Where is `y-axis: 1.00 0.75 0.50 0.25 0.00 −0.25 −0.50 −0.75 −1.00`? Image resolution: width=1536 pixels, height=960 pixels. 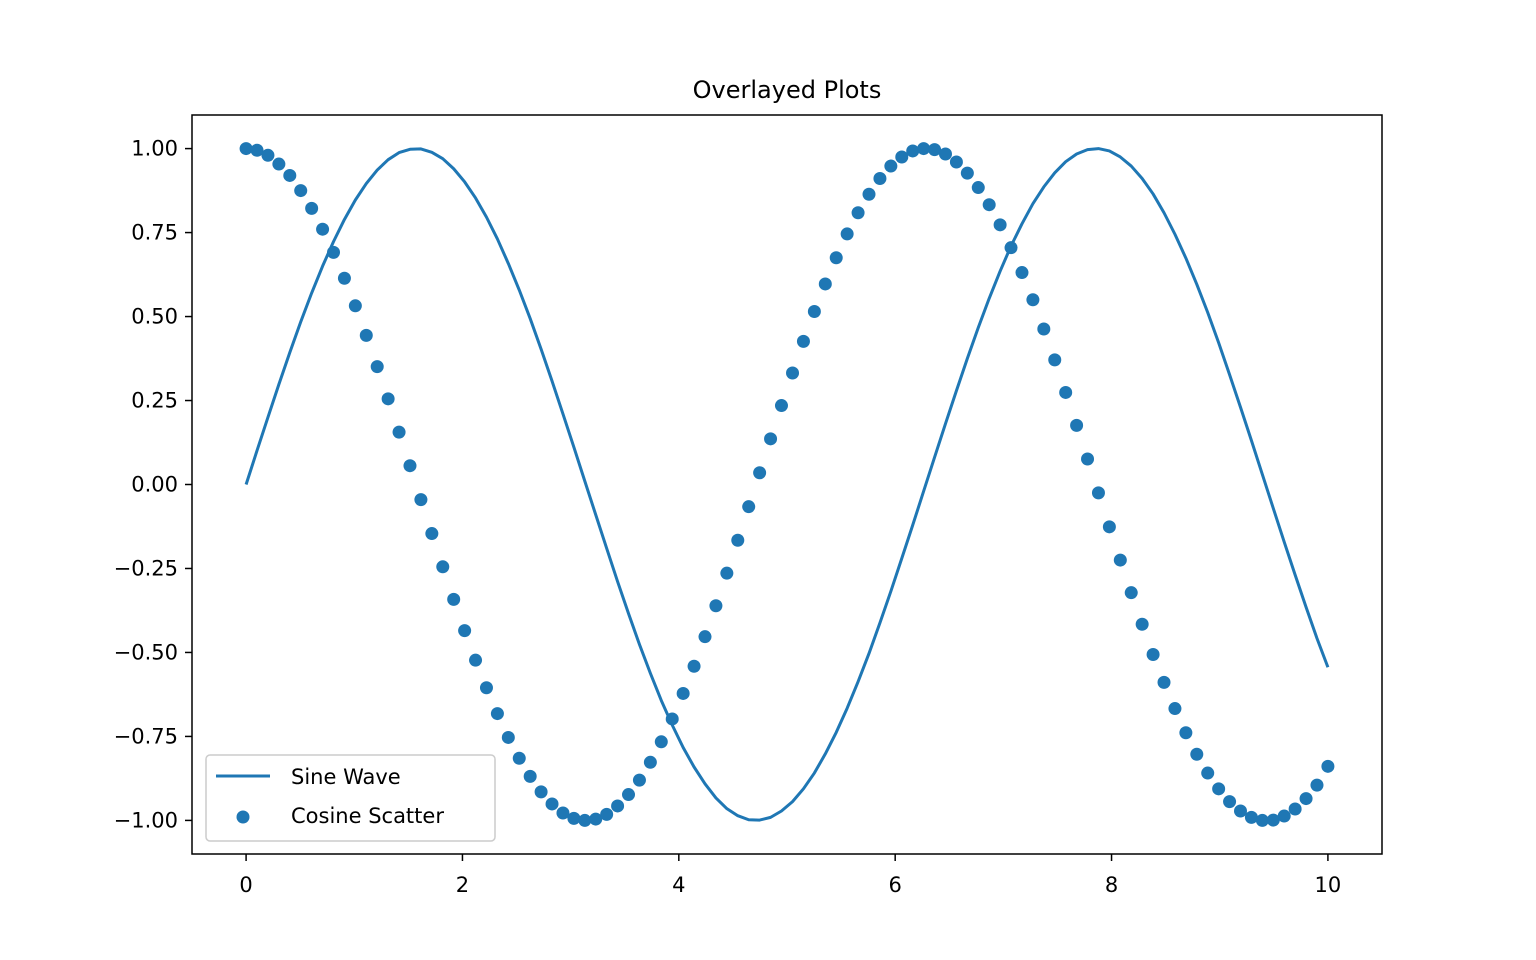 y-axis: 1.00 0.75 0.50 0.25 0.00 −0.25 −0.50 −0.75 −1.00 is located at coordinates (153, 484).